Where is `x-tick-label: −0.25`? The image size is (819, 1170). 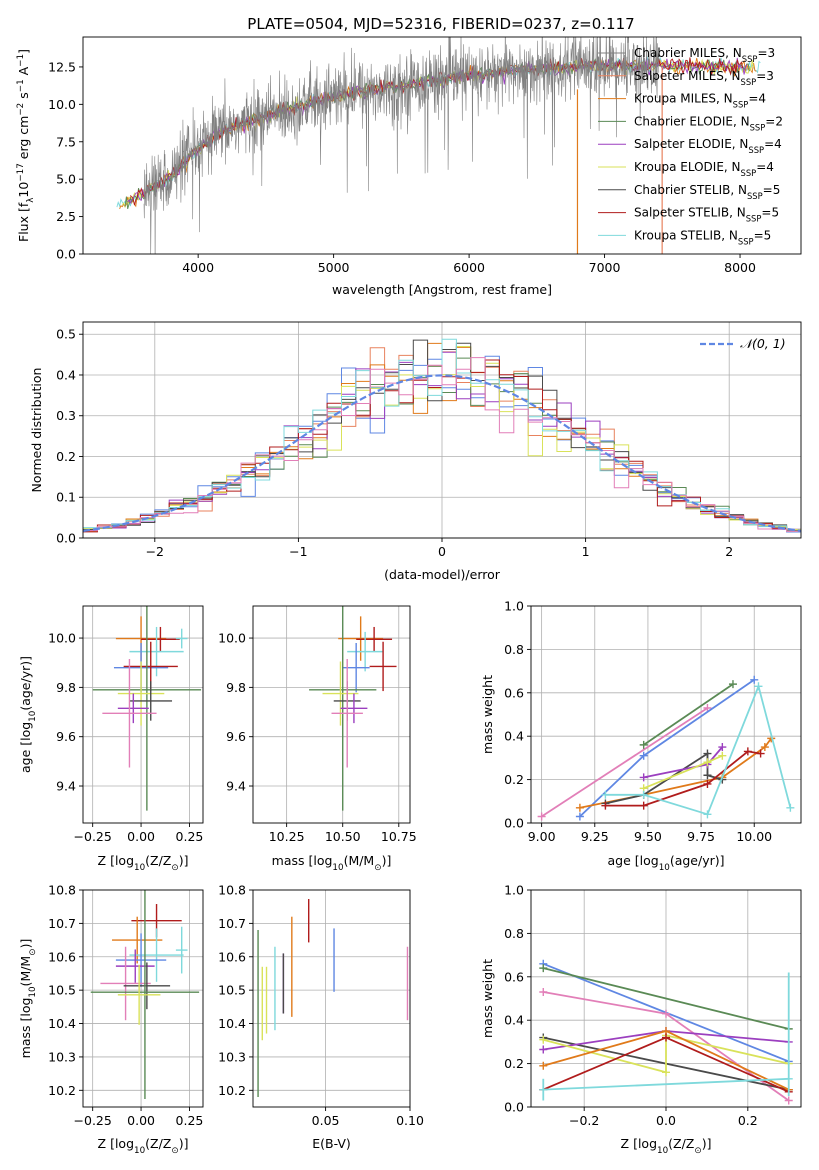 x-tick-label: −0.25 is located at coordinates (93, 1120).